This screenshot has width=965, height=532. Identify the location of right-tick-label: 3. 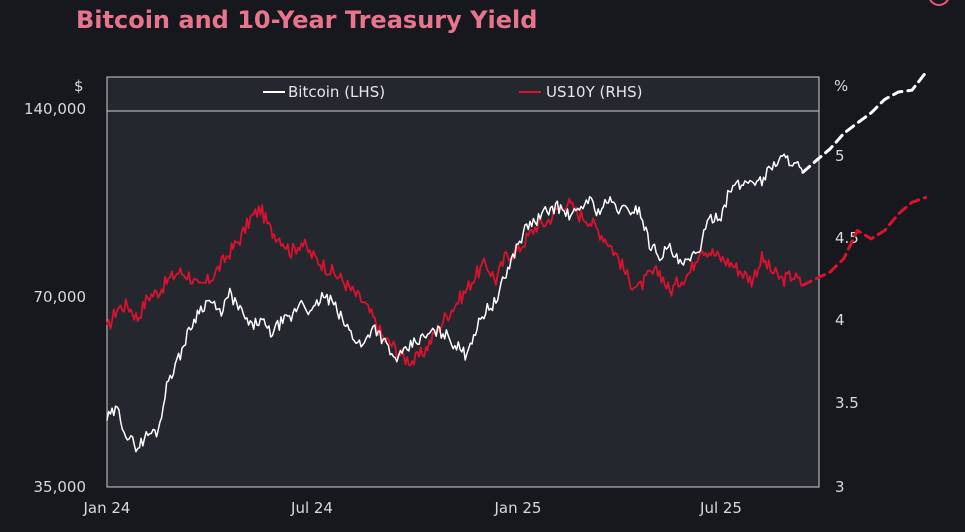
(840, 487).